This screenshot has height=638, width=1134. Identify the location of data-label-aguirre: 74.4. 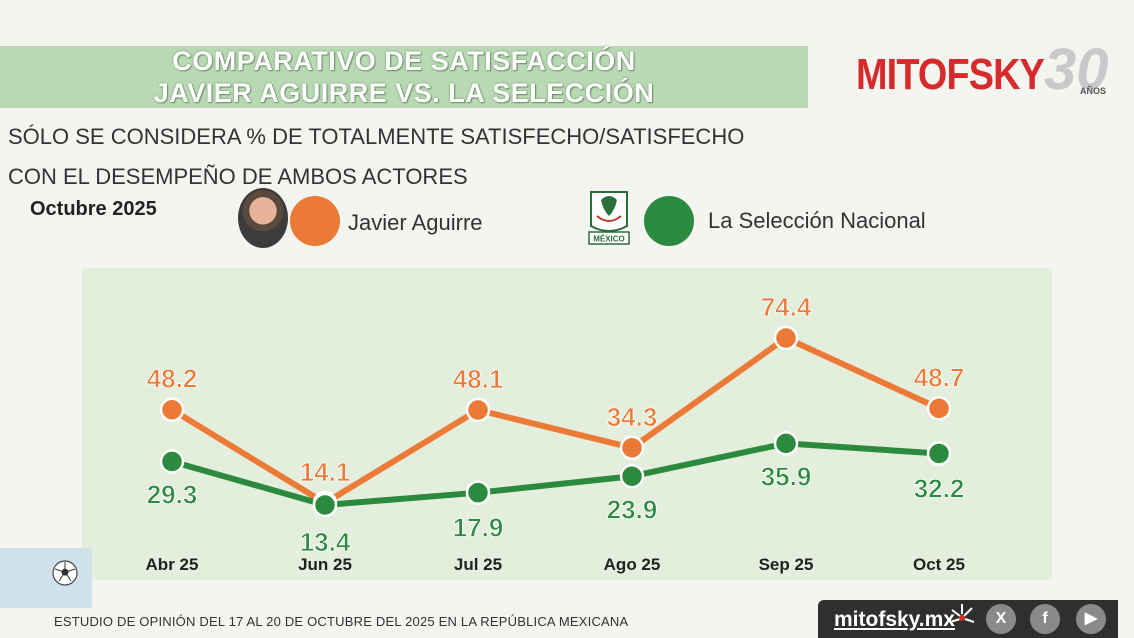
(786, 307).